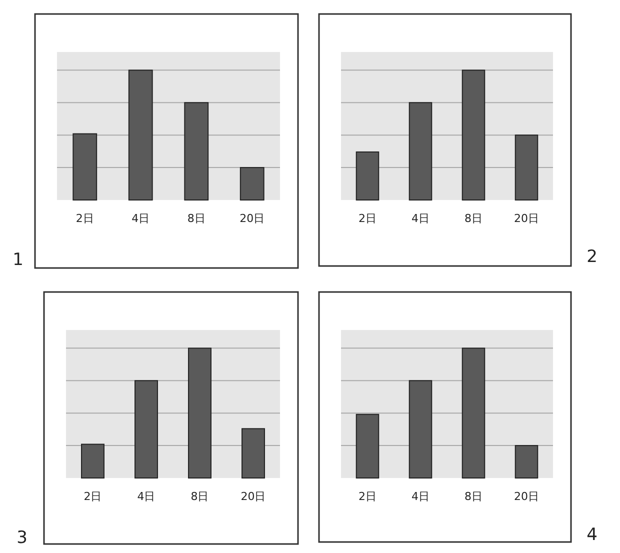 The height and width of the screenshot is (553, 620). Describe the element at coordinates (22, 538) in the screenshot. I see `text: 3` at that location.